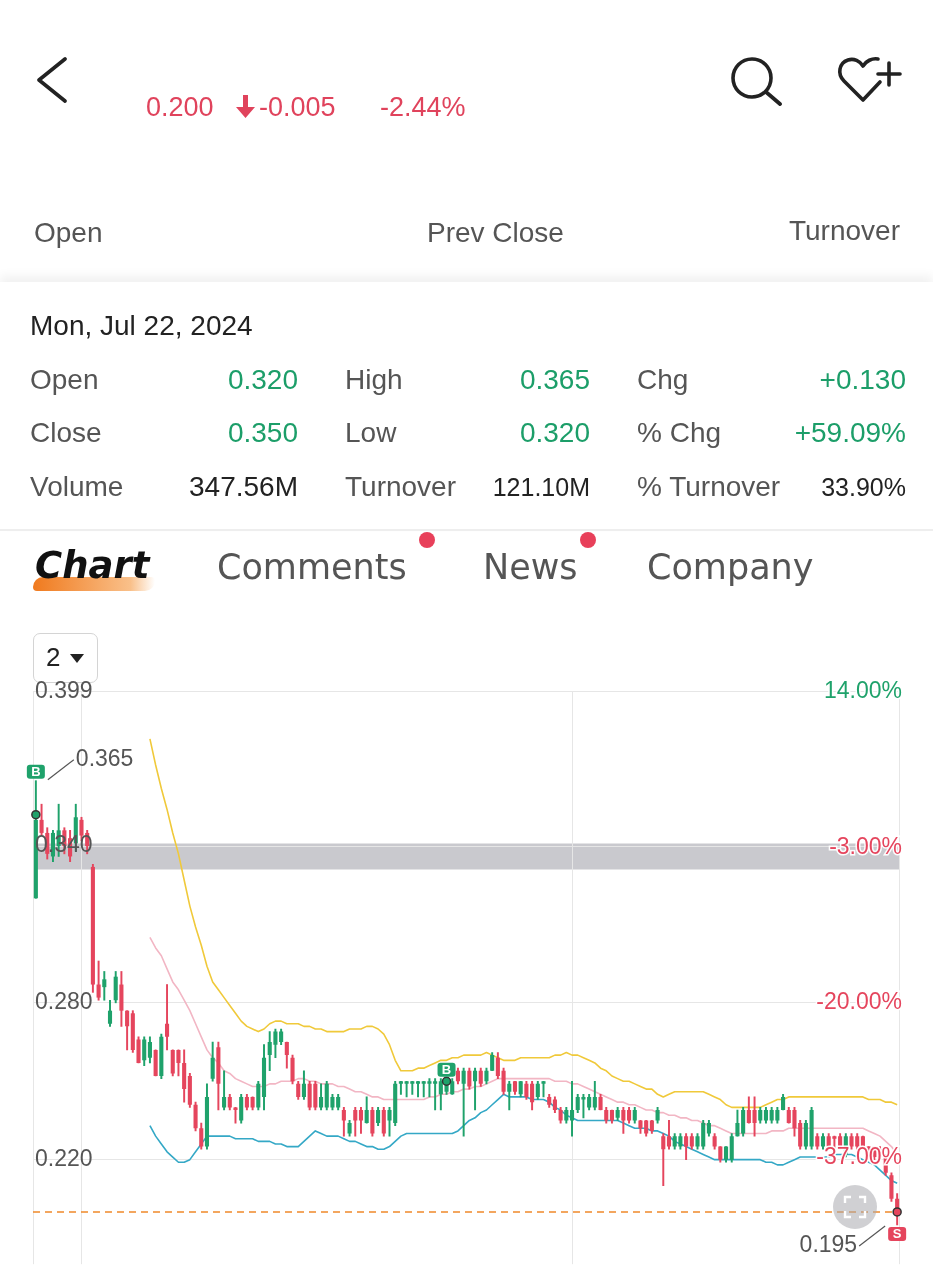 This screenshot has height=1280, width=933. What do you see at coordinates (92, 566) in the screenshot?
I see `text: Chart` at bounding box center [92, 566].